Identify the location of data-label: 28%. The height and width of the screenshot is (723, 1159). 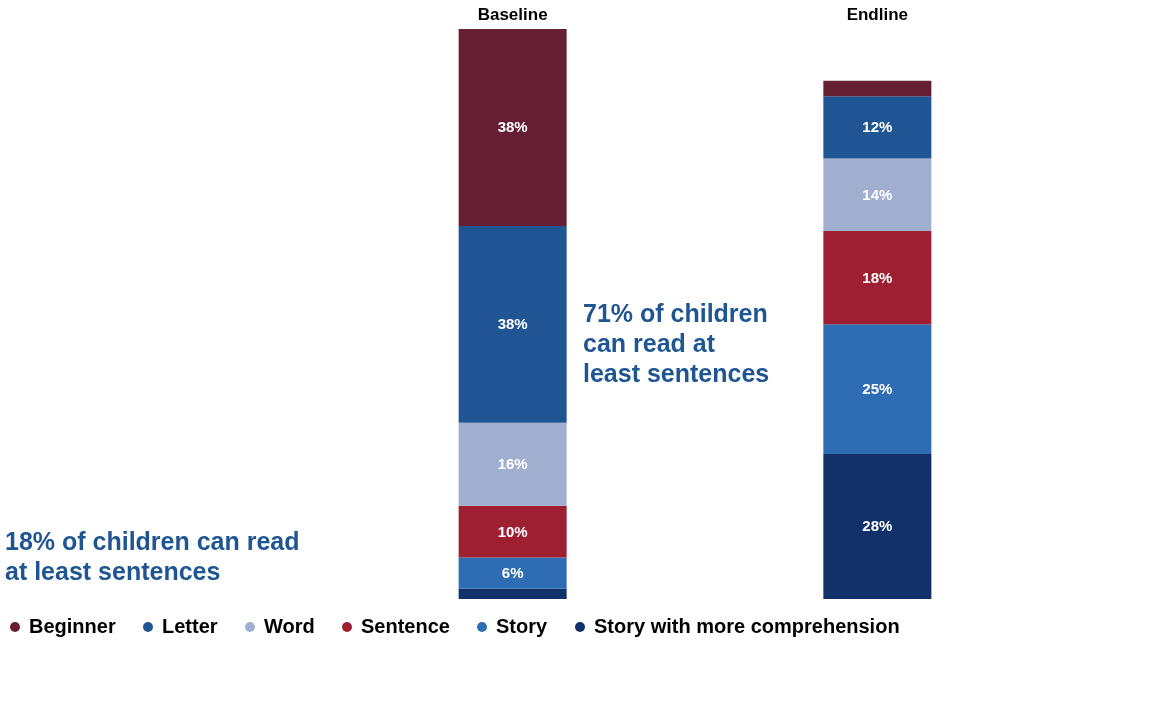
(877, 526).